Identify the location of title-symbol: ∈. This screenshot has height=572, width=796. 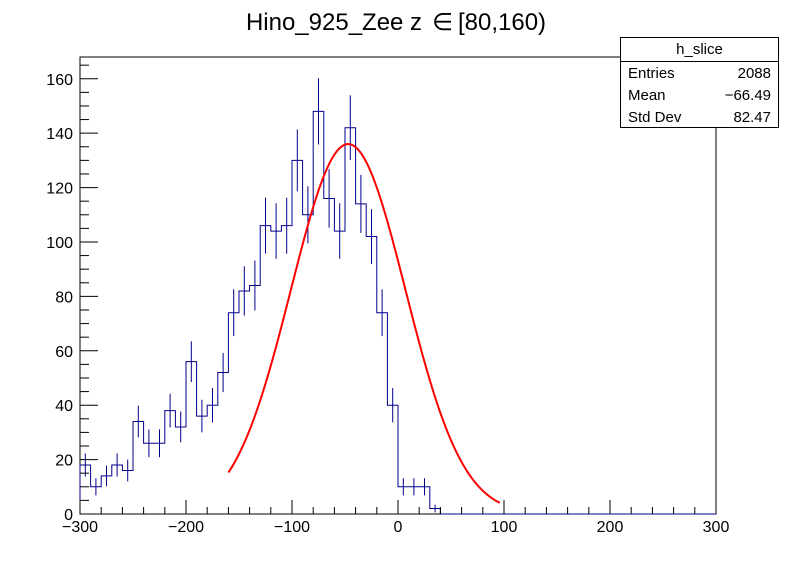
(442, 22).